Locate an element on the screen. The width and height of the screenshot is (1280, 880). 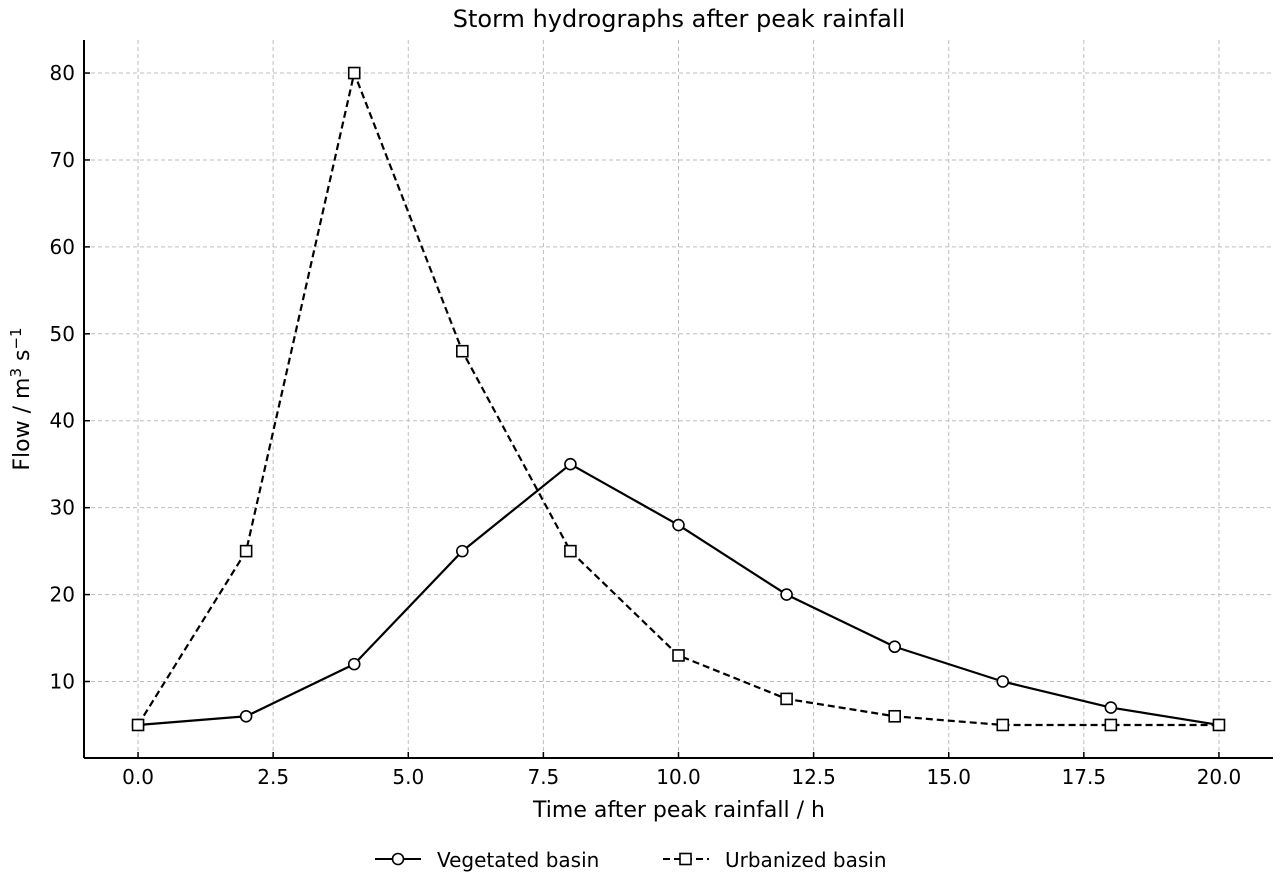
y-tick-label: 30 is located at coordinates (62, 508).